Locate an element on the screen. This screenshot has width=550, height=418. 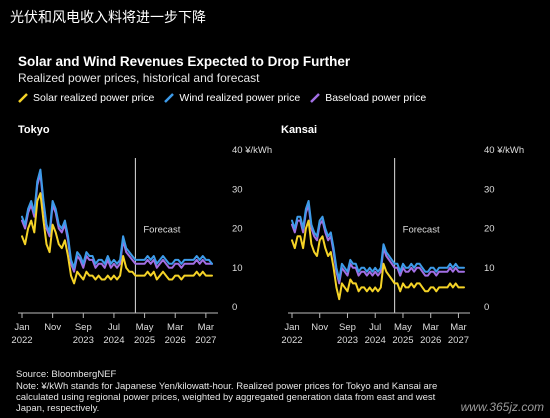
legend-label-solar: Solar realized power price is located at coordinates (94, 98).